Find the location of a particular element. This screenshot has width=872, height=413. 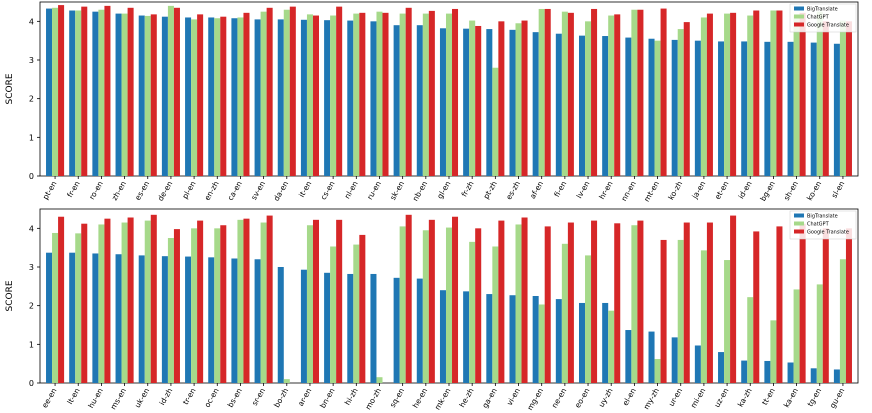

bar-bigtranslate-ur-en is located at coordinates (674, 360).